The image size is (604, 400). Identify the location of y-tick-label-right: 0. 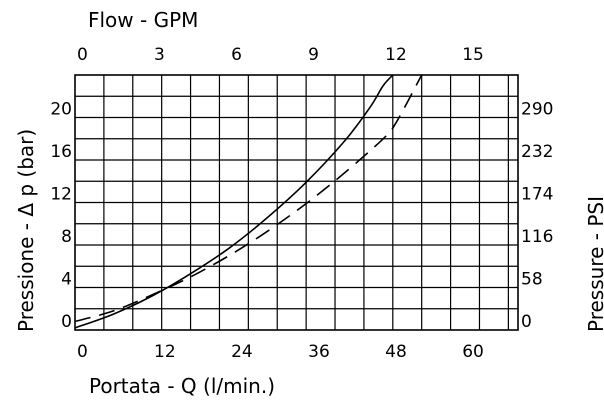
(526, 322).